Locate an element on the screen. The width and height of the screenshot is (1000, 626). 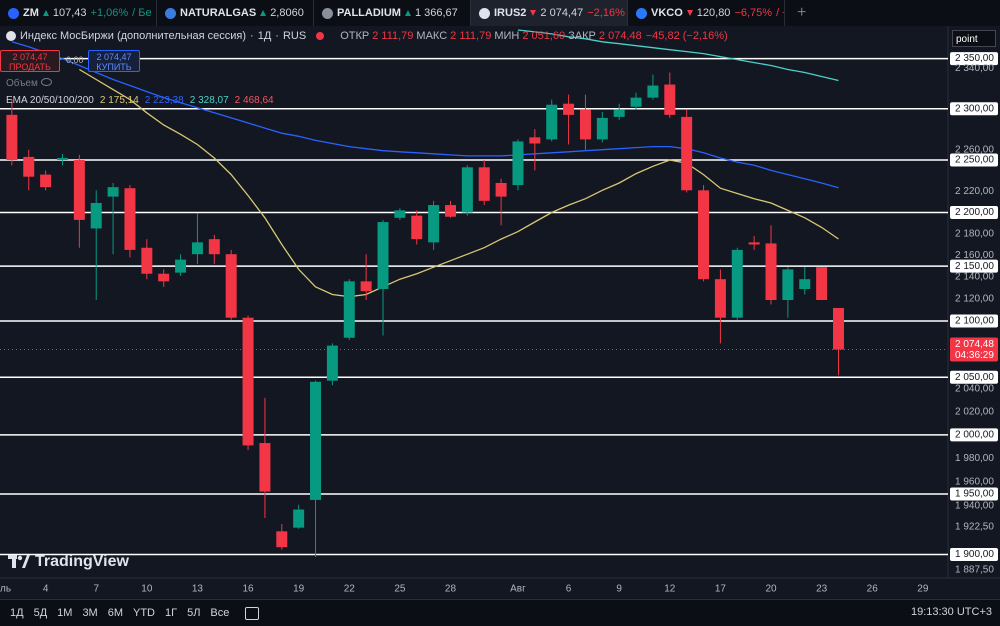
x-tick-label: 4 is located at coordinates (46, 589).